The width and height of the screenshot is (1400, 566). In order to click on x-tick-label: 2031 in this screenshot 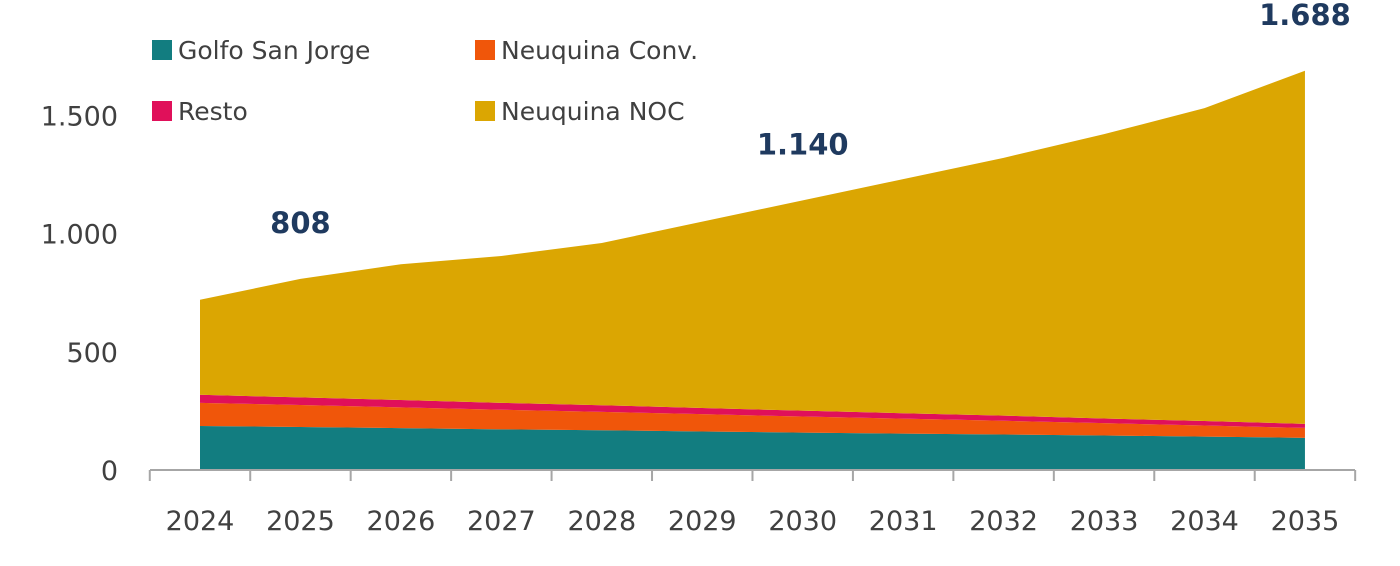, I will do `click(903, 521)`.